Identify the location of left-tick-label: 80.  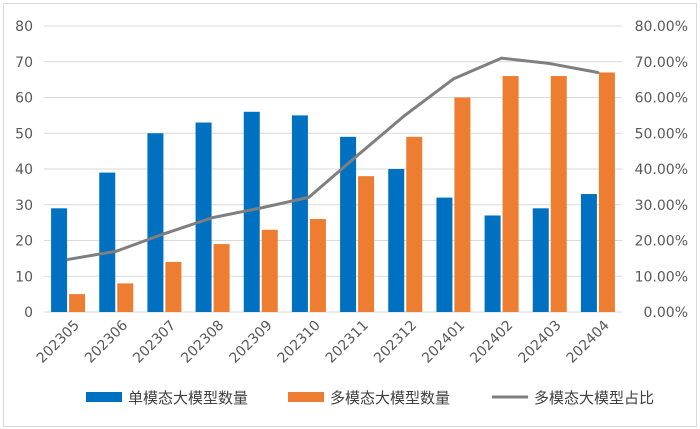
(24, 27).